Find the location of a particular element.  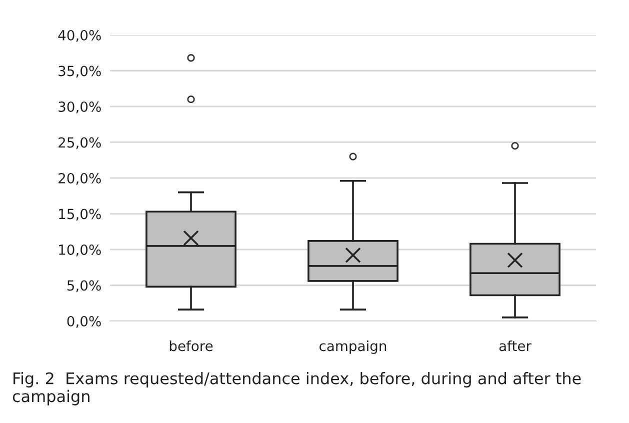

x-tick-label: before is located at coordinates (191, 346).